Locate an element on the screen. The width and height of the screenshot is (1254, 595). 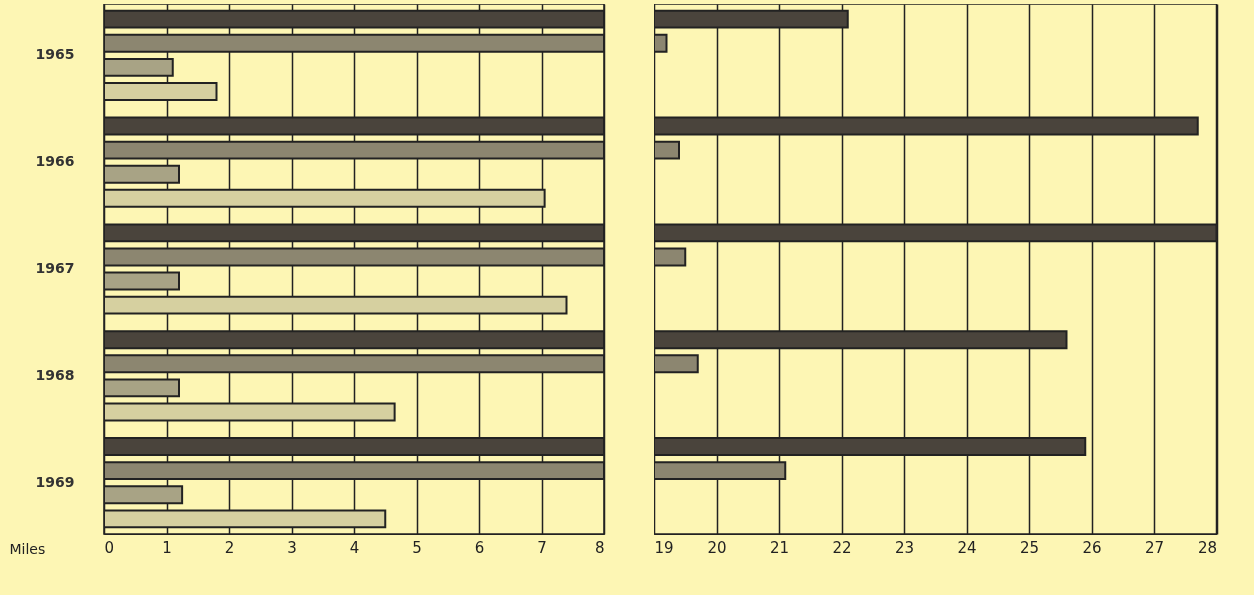
x-tick-label: 19 is located at coordinates (664, 547).